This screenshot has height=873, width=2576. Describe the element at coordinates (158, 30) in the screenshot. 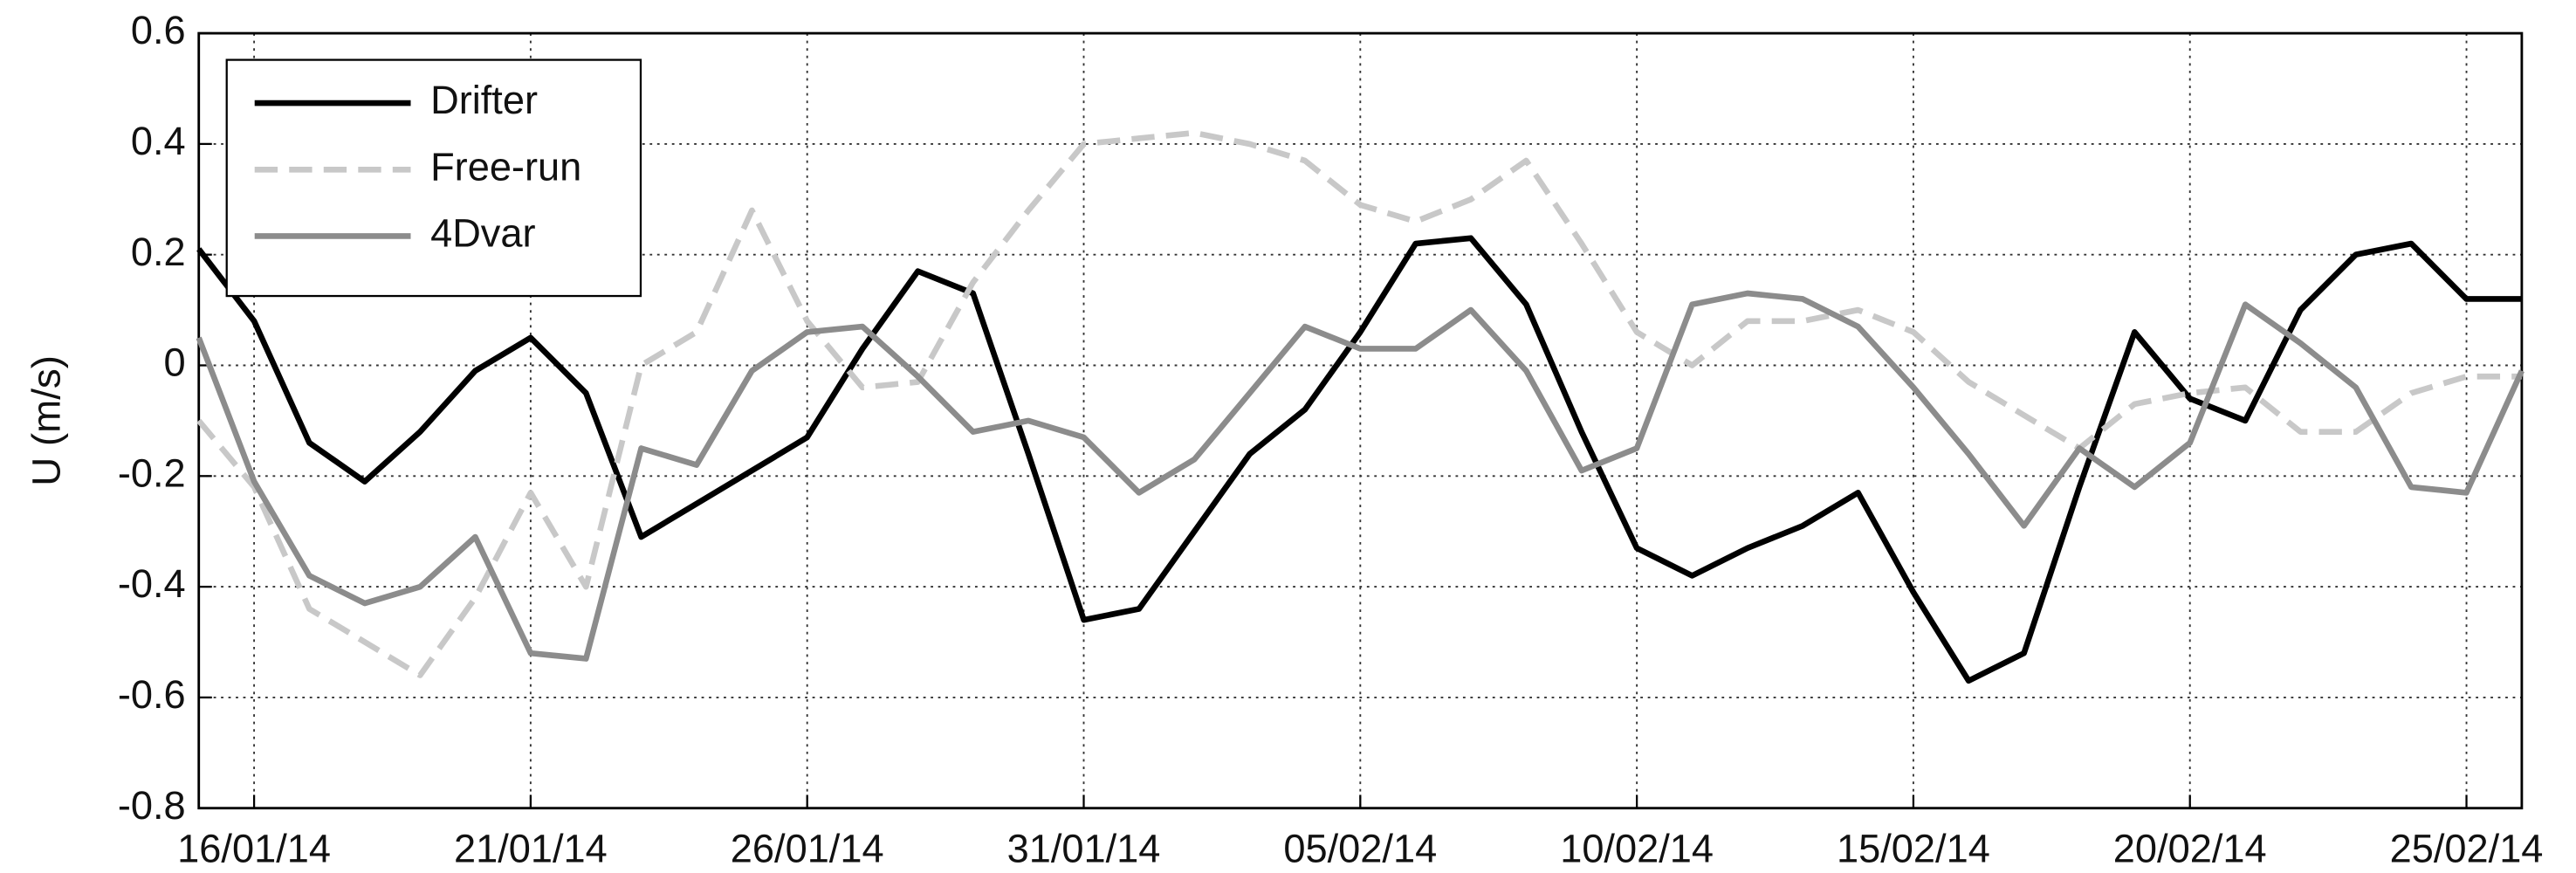

I see `y-tick-label: 0.6` at that location.